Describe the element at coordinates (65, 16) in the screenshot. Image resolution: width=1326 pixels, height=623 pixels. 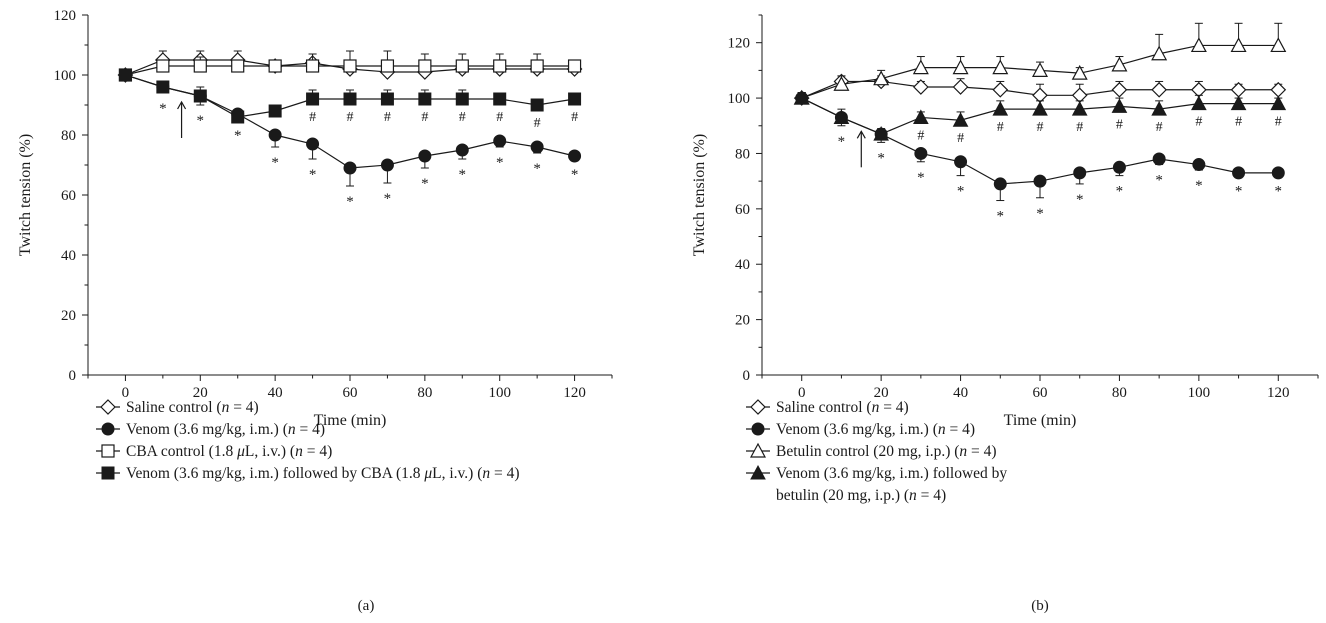
I see `panel-a-y-tick-label: 120` at that location.